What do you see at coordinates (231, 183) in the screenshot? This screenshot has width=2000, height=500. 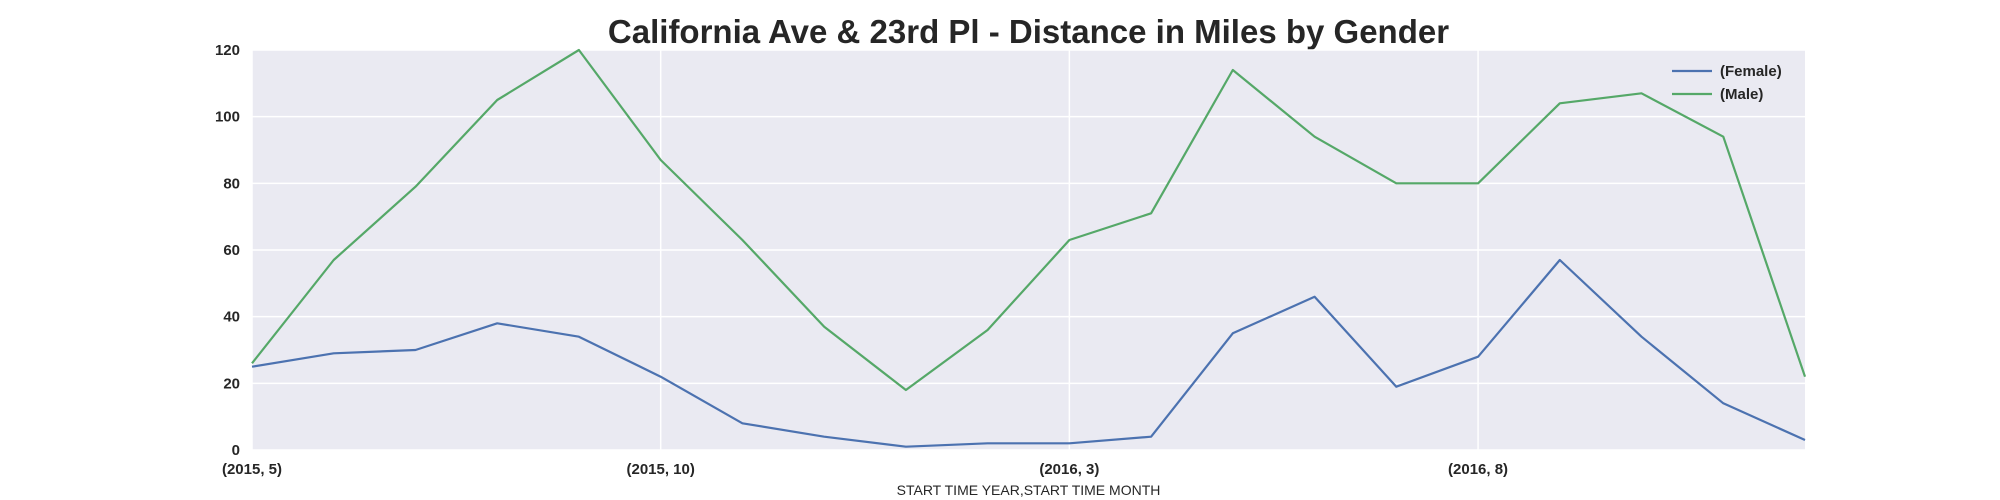 I see `y-tick-label: 80` at bounding box center [231, 183].